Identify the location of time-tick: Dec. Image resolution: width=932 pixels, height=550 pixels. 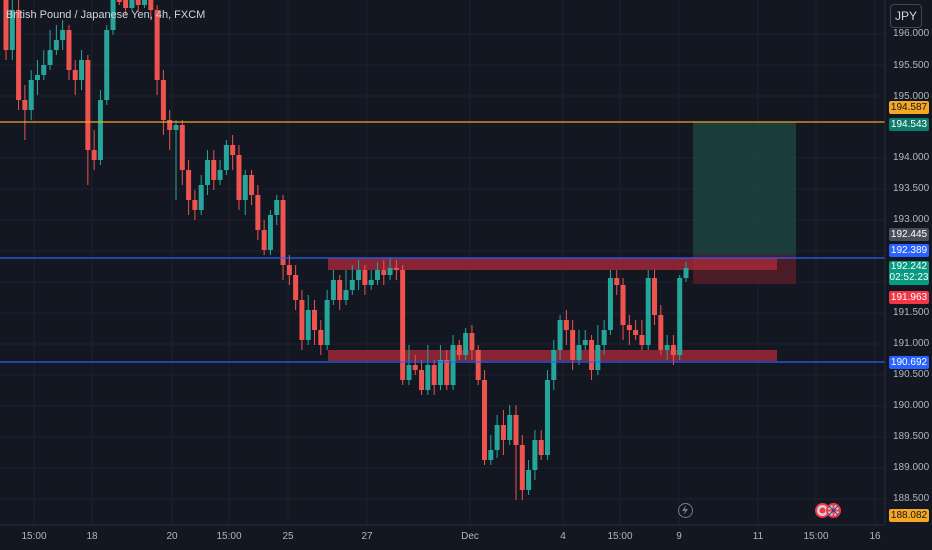
(470, 536).